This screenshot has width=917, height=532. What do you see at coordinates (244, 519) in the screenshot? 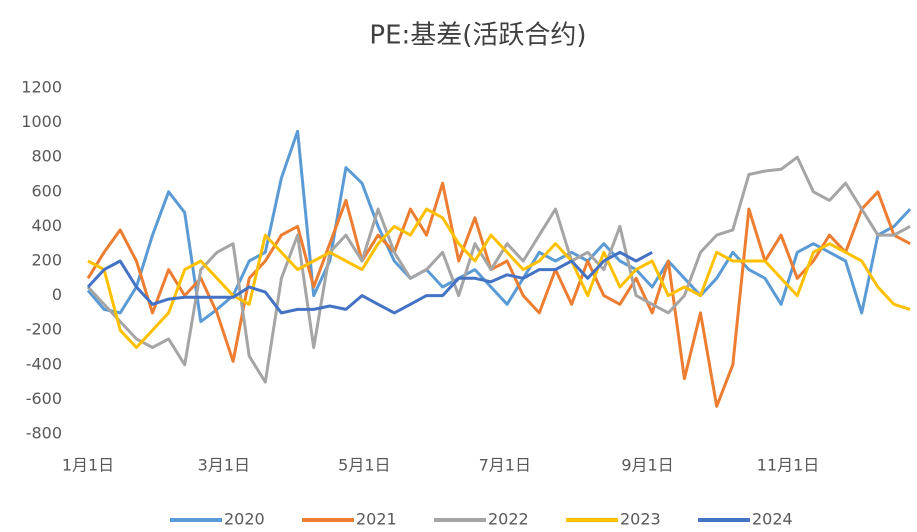
I see `legend-label: 2020` at bounding box center [244, 519].